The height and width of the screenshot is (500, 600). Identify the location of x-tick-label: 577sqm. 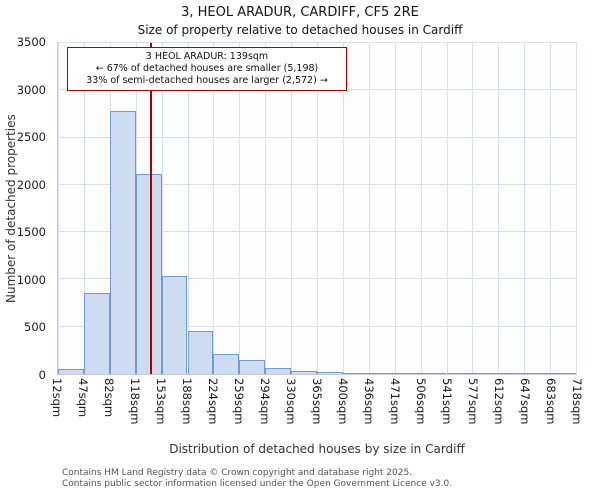
(473, 401).